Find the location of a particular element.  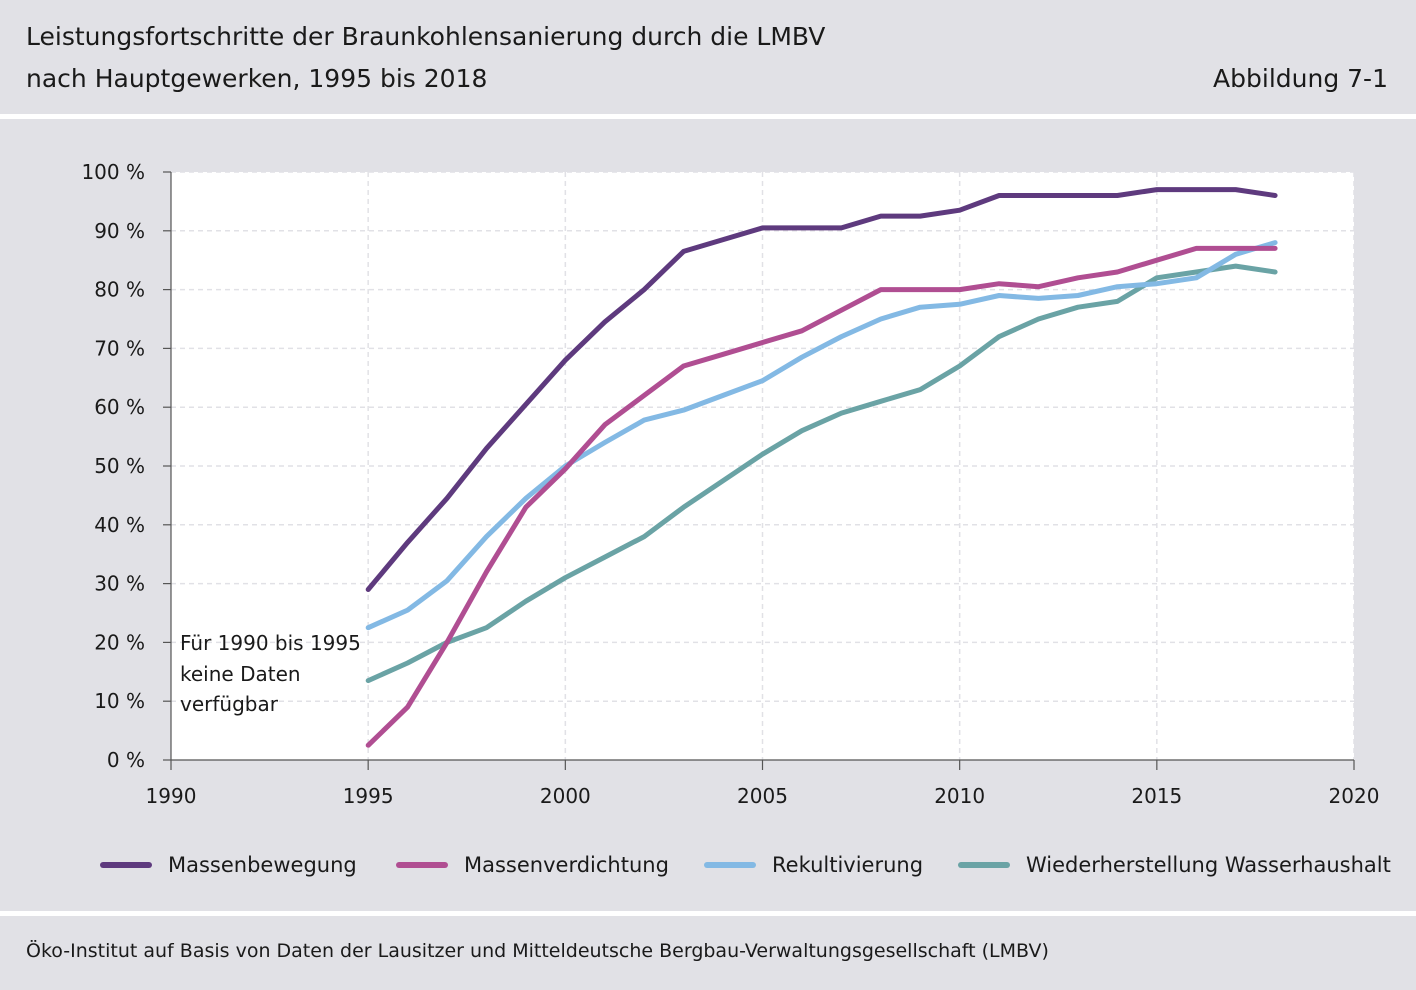

legend-item-wasserhaushalt: Wiederherstellung Wasserhaushalt is located at coordinates (1174, 865).